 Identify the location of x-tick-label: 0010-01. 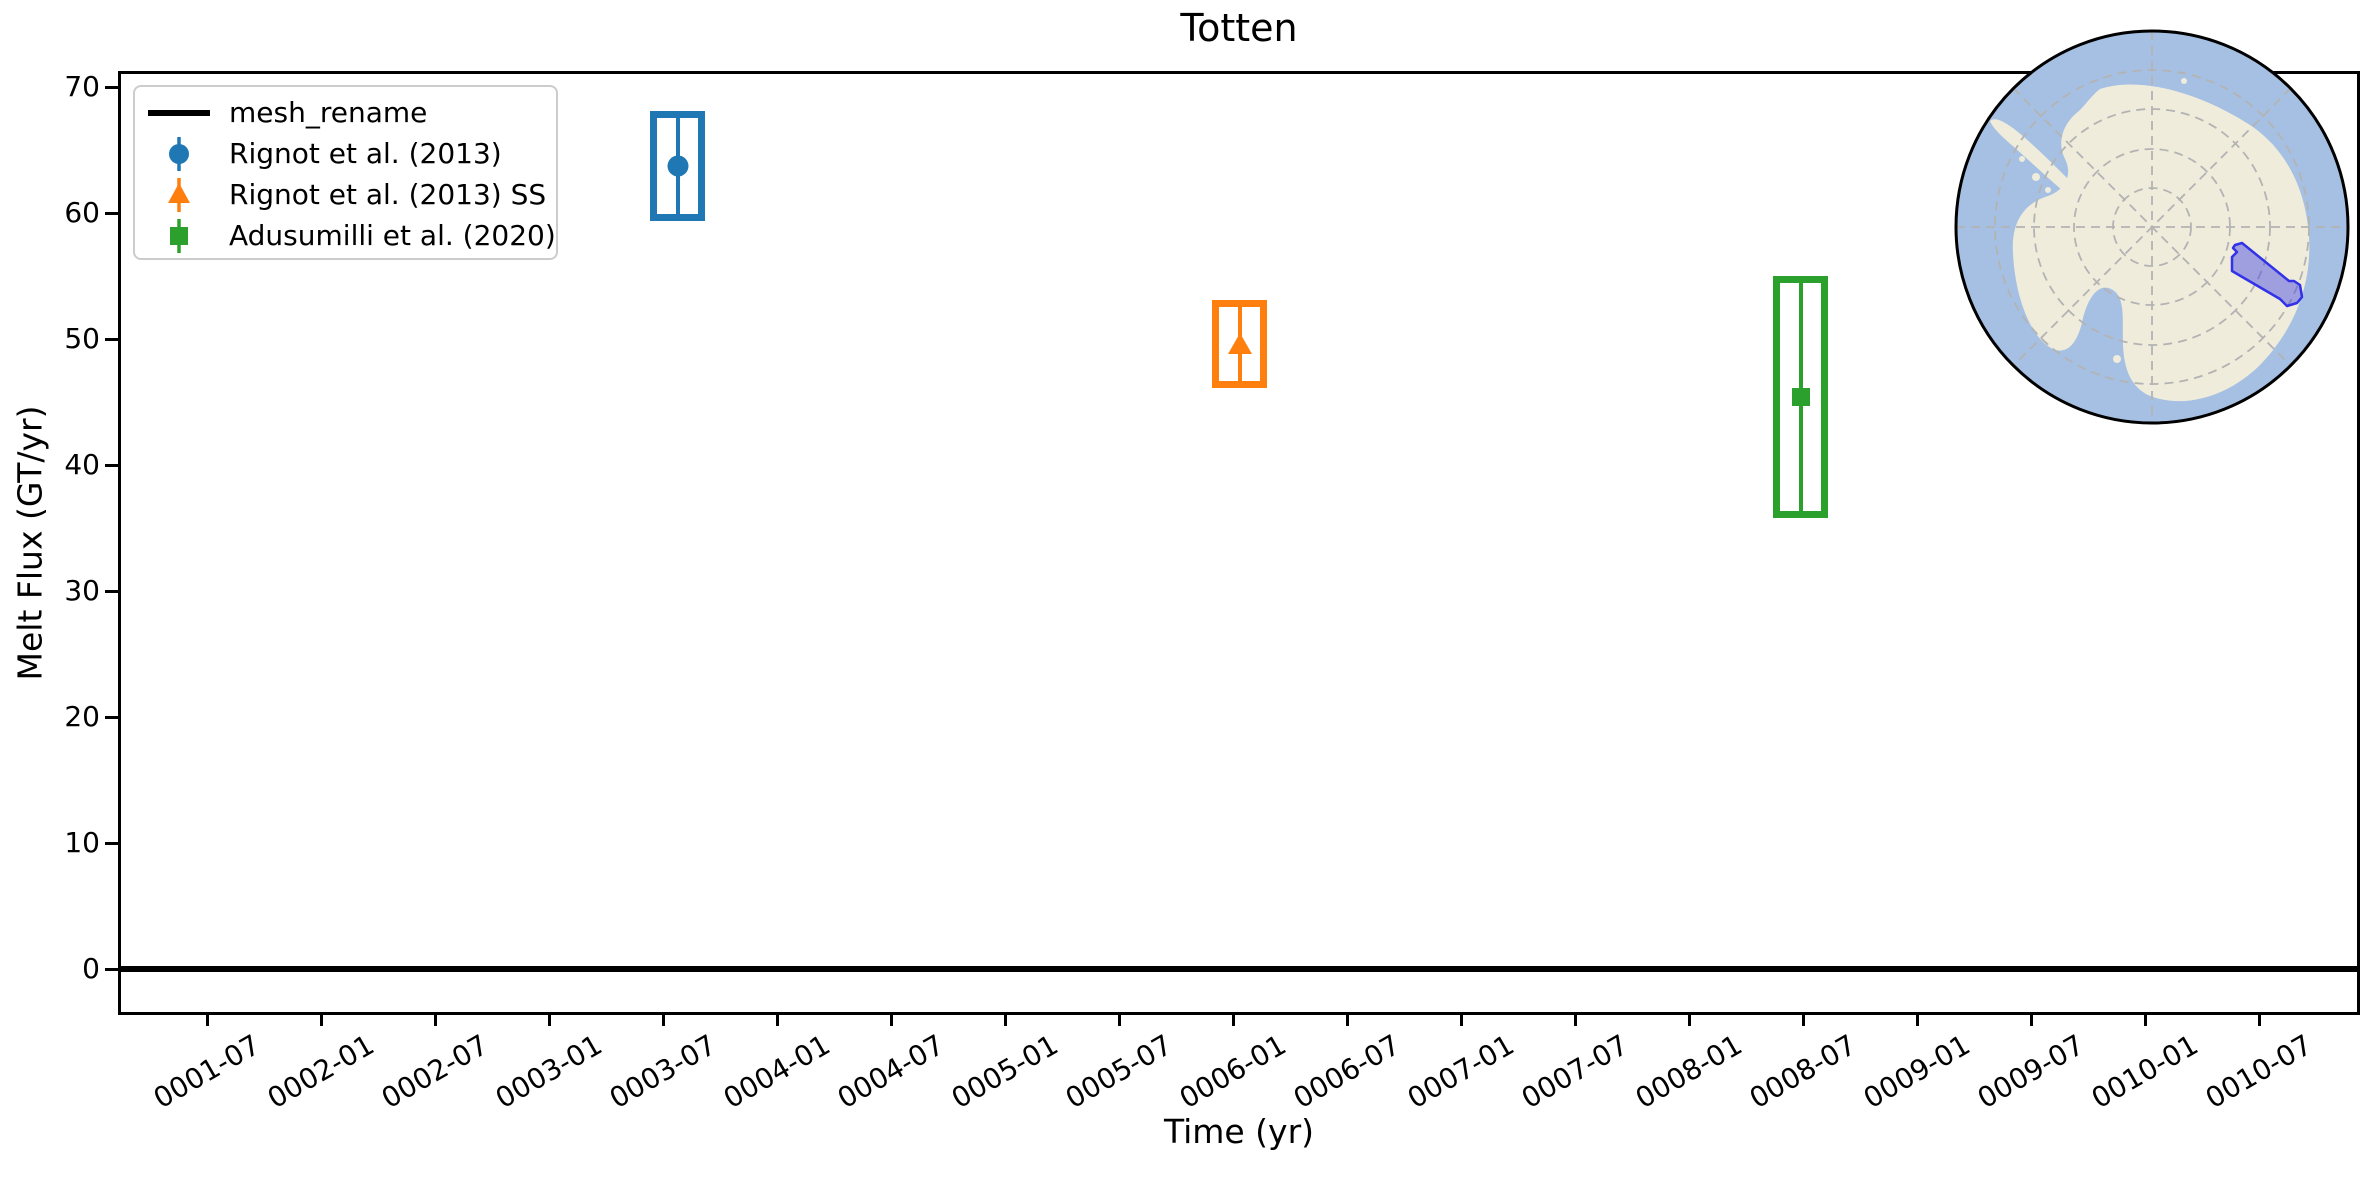
(2144, 1072).